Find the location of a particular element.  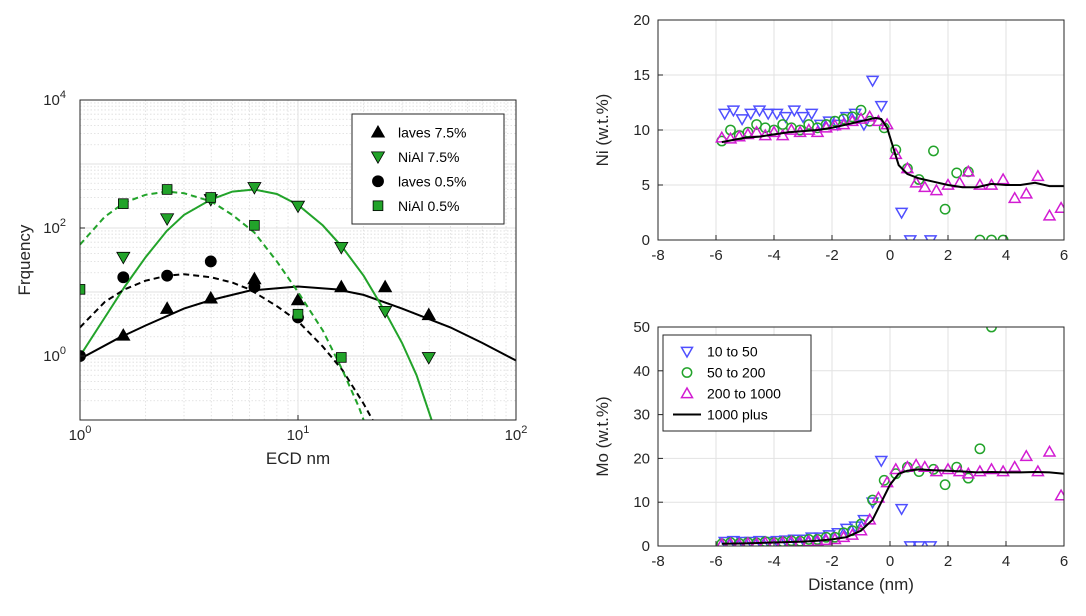

x-axis-label: ECD nm is located at coordinates (298, 458).